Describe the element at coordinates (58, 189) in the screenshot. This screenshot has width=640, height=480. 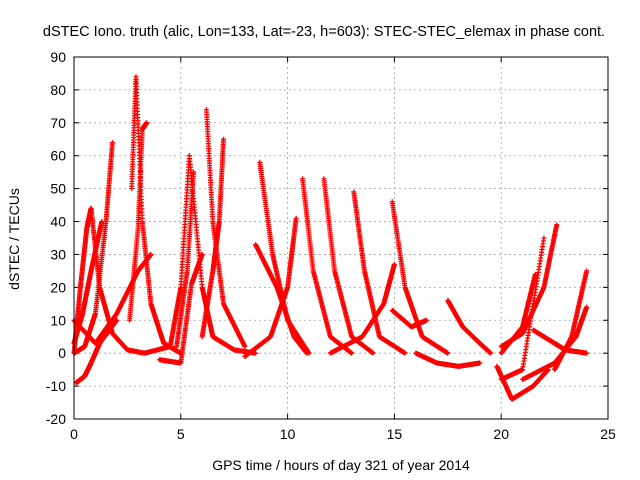
I see `y-tick-label: 50` at that location.